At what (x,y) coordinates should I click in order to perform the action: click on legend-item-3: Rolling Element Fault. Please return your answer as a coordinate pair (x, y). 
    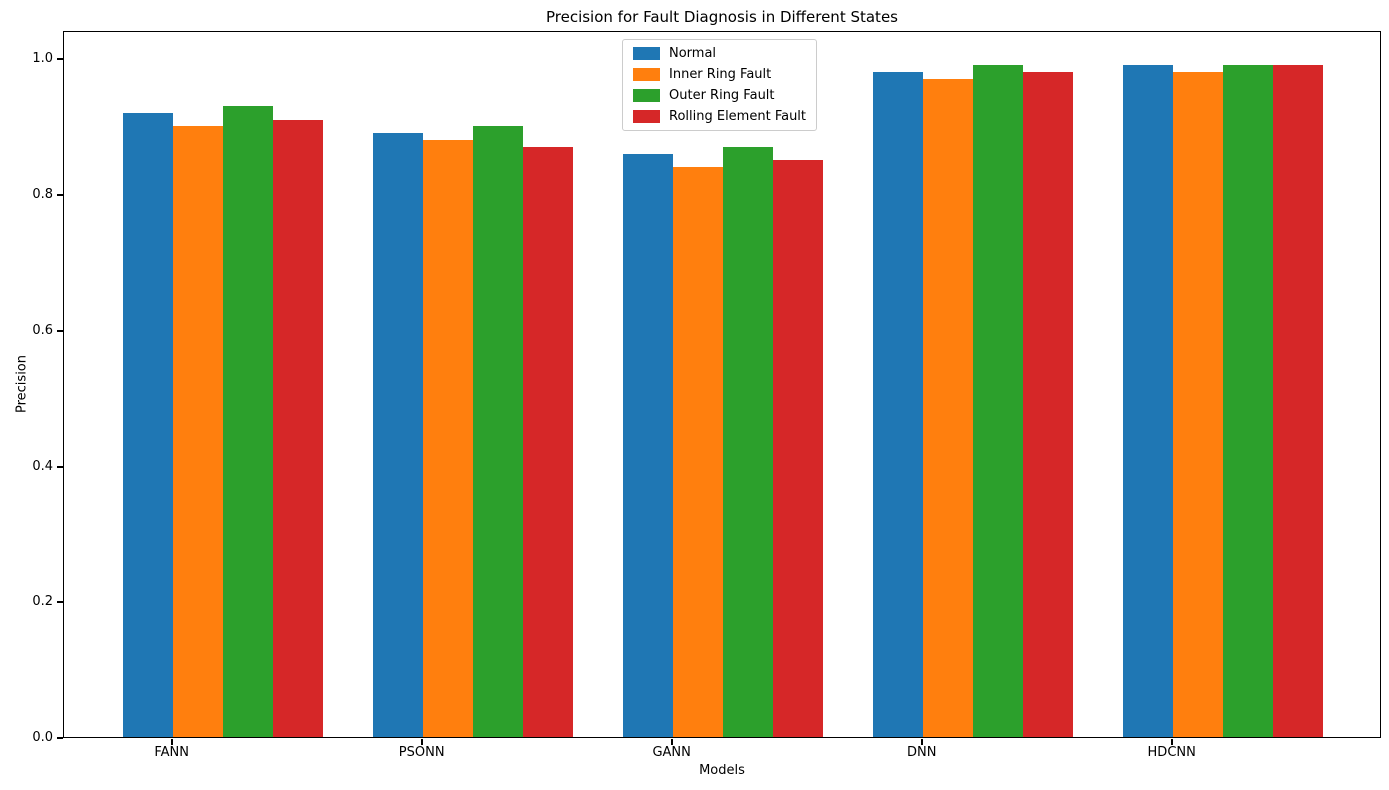
    Looking at the image, I should click on (719, 116).